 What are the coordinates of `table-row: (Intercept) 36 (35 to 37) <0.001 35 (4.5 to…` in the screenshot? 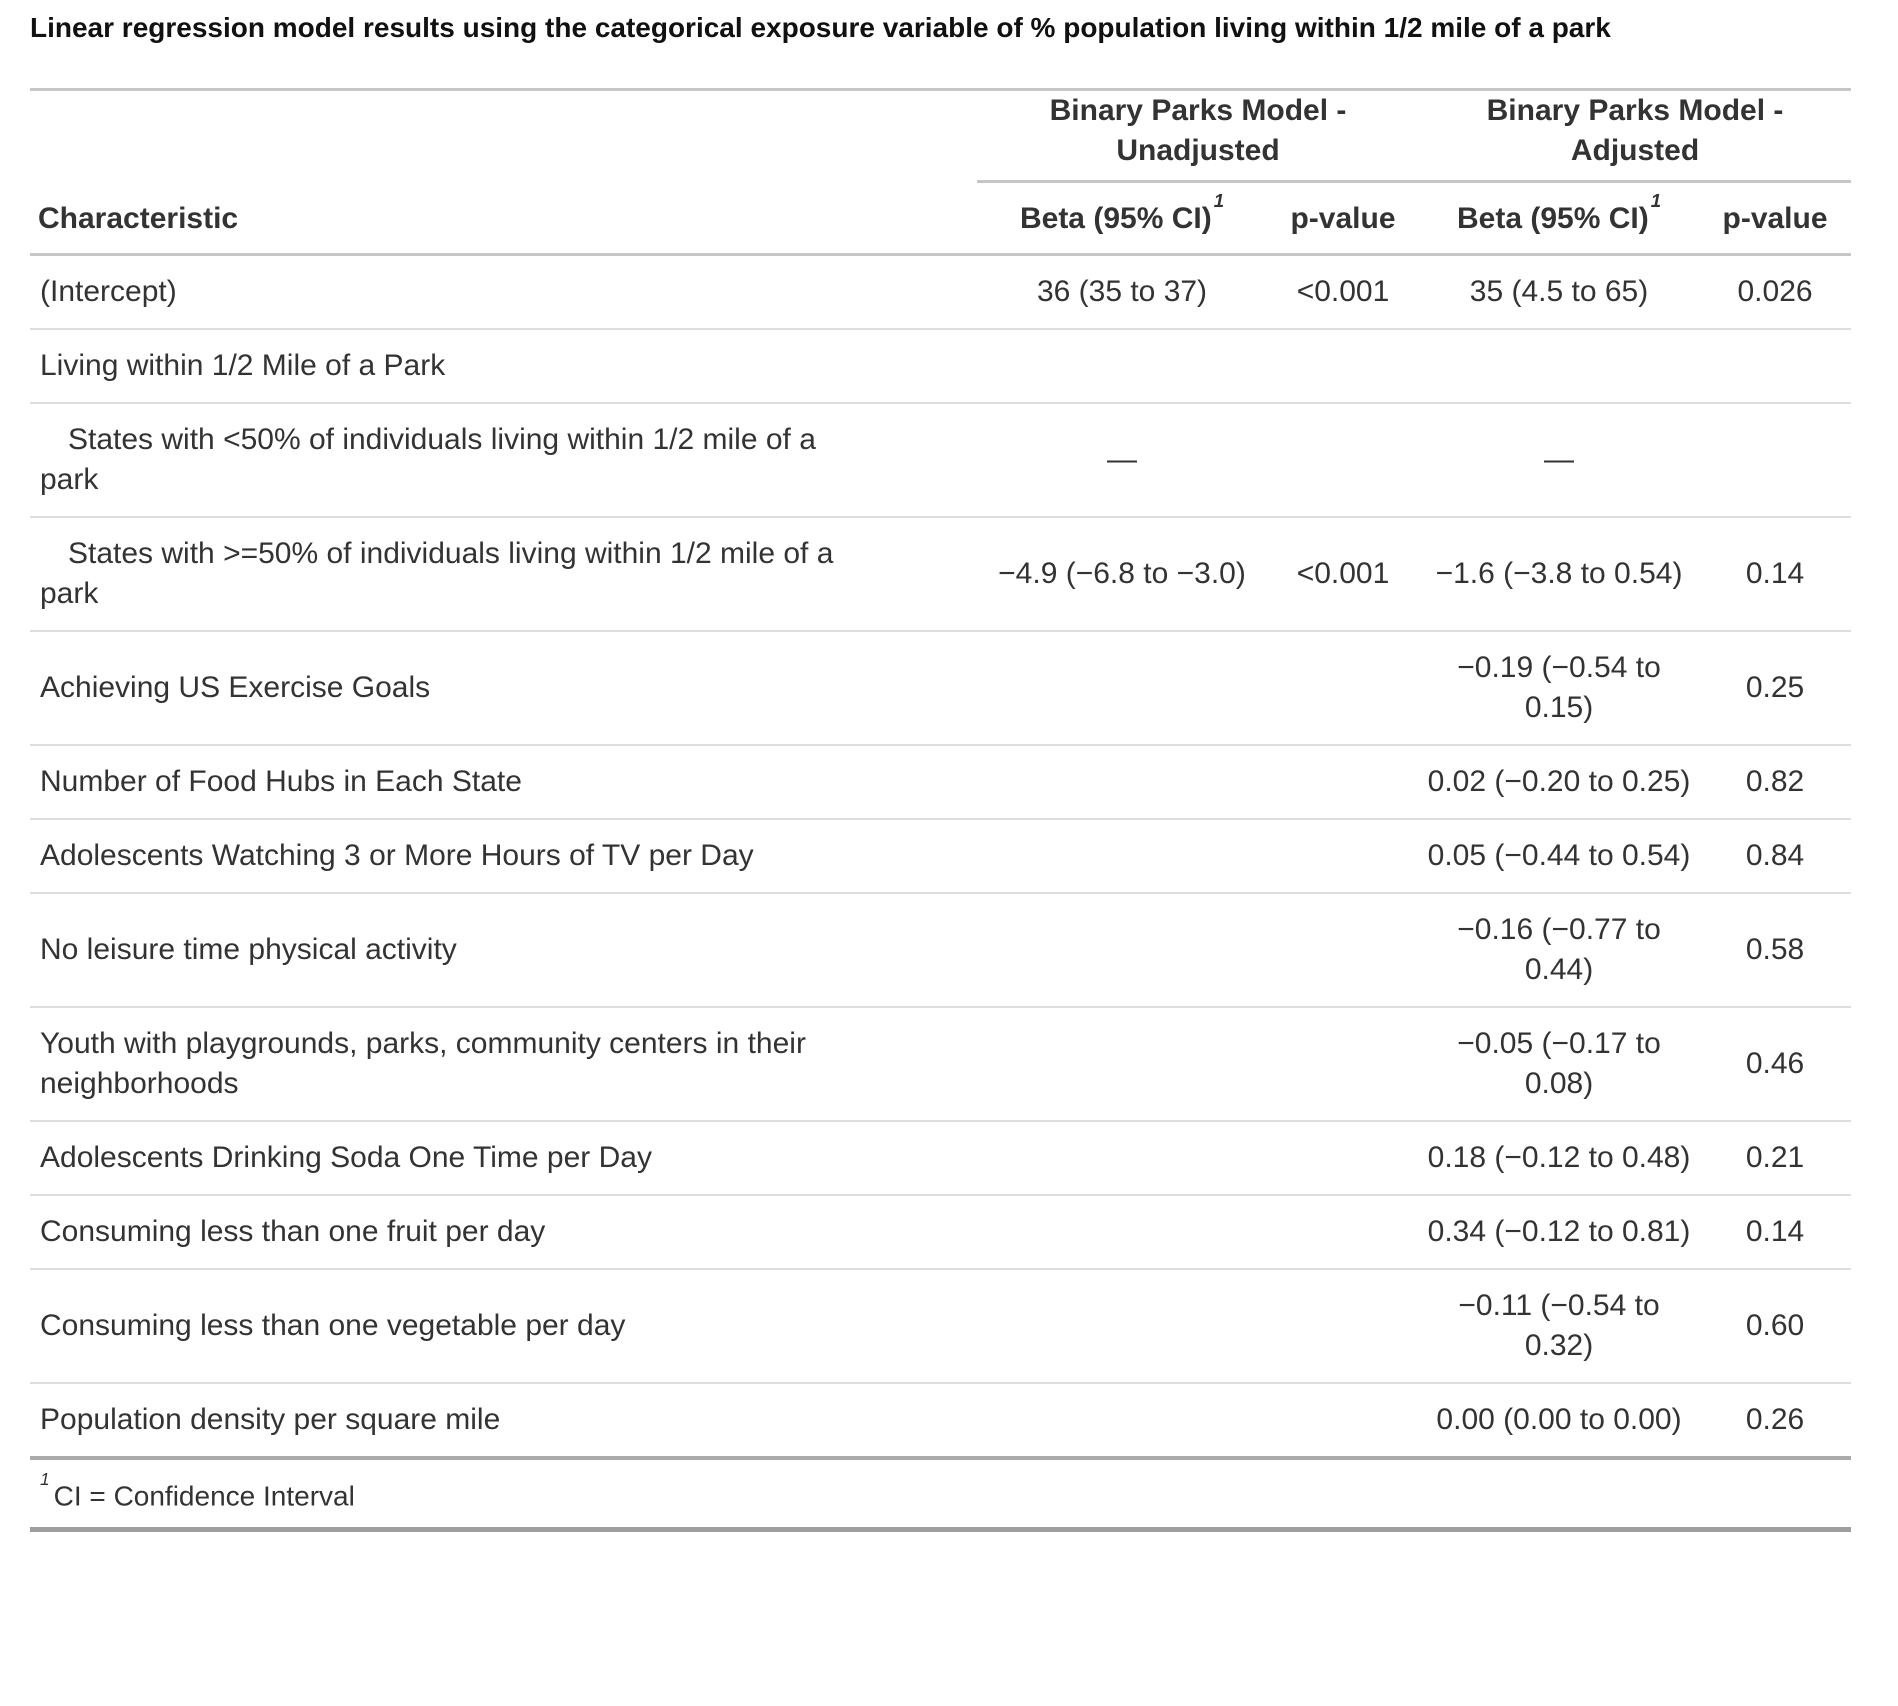 It's located at (941, 292).